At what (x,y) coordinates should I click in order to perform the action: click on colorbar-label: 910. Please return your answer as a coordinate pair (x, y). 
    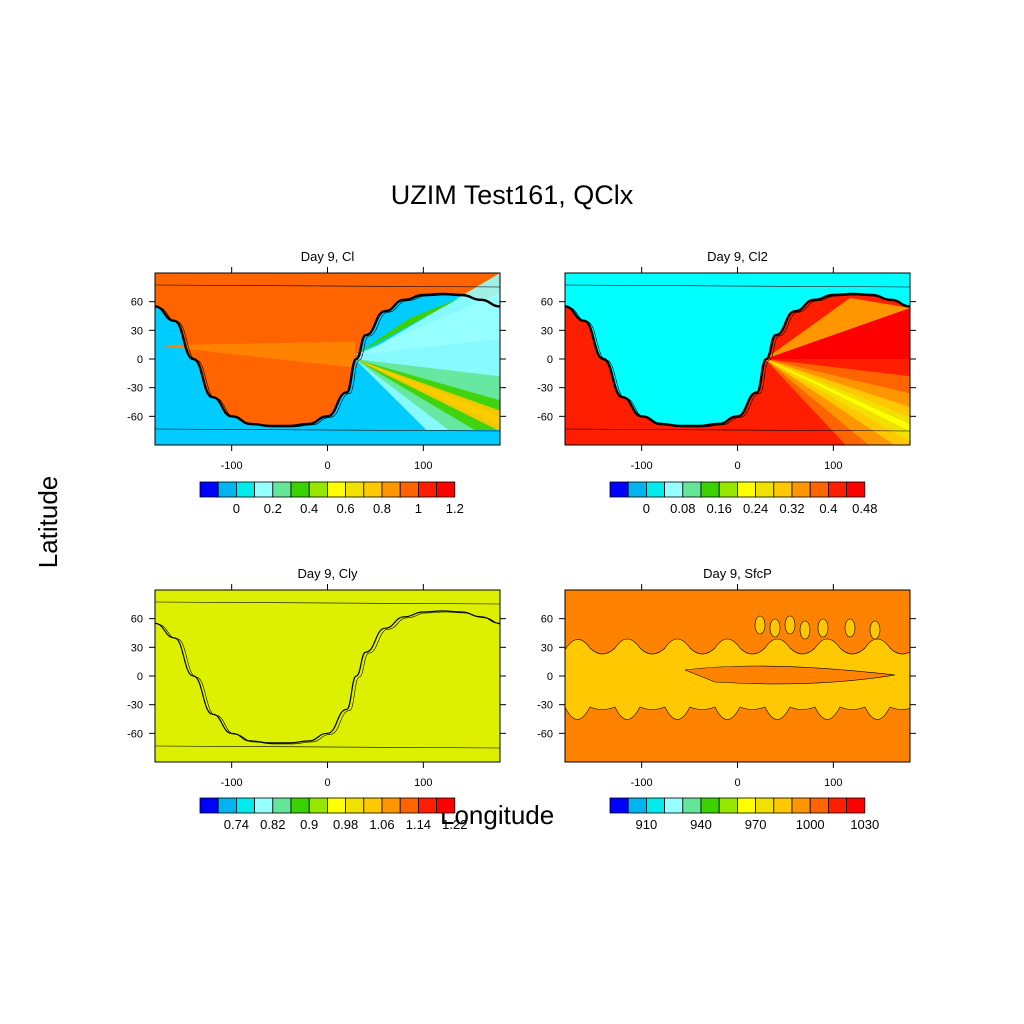
    Looking at the image, I should click on (647, 824).